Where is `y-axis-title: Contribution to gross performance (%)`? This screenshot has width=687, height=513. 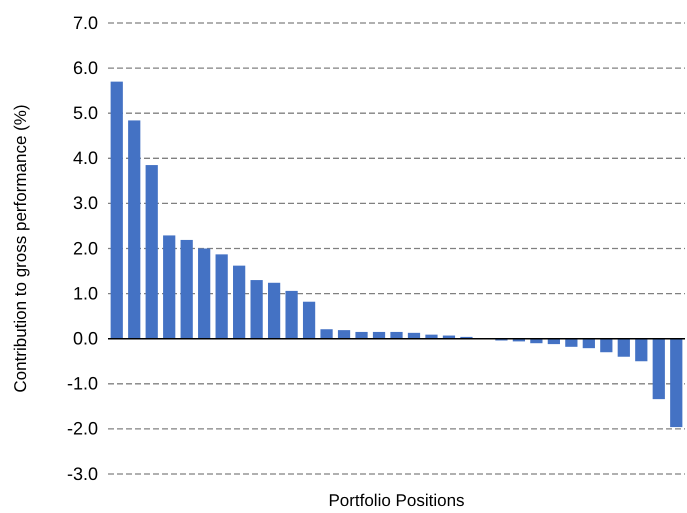
y-axis-title: Contribution to gross performance (%) is located at coordinates (20, 248).